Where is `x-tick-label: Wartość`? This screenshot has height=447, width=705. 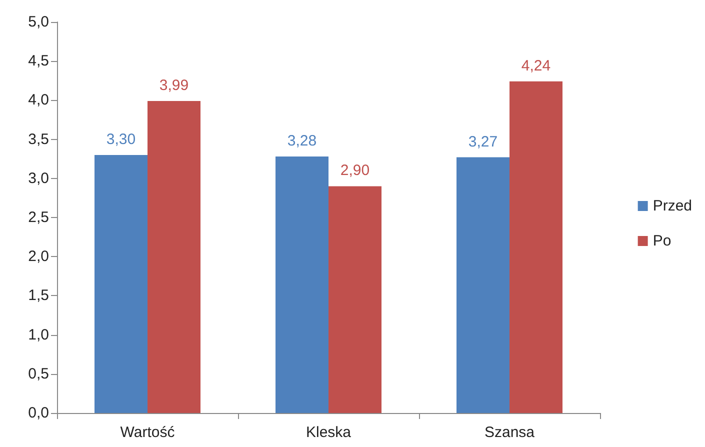 x-tick-label: Wartość is located at coordinates (148, 432).